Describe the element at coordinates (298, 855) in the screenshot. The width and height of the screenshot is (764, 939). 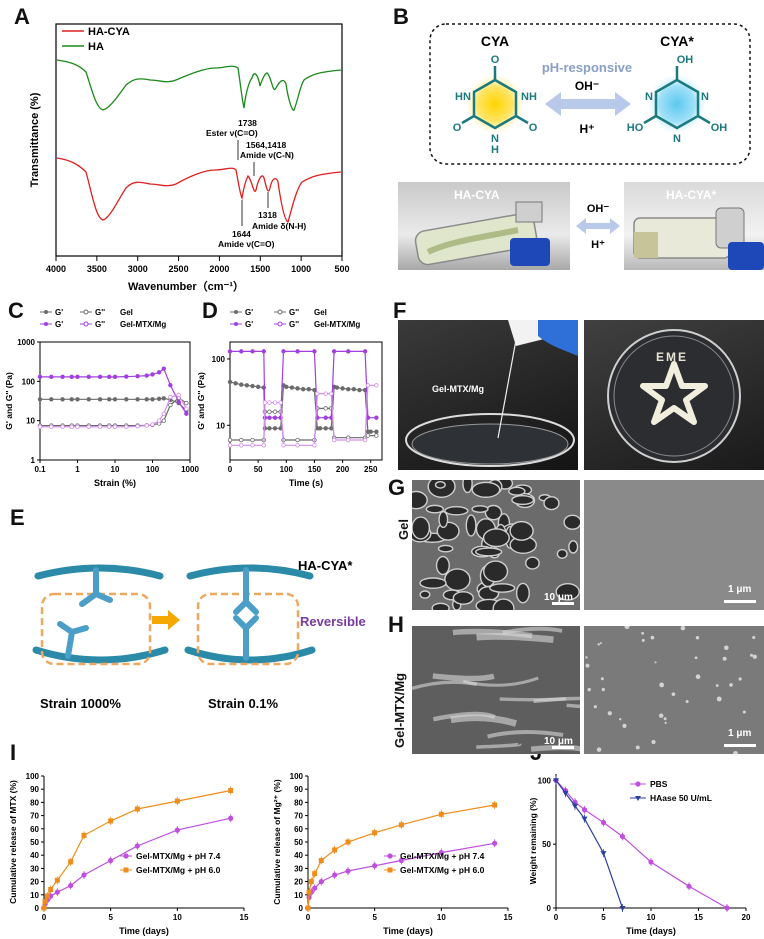
I see `y-tick-label: 40` at that location.